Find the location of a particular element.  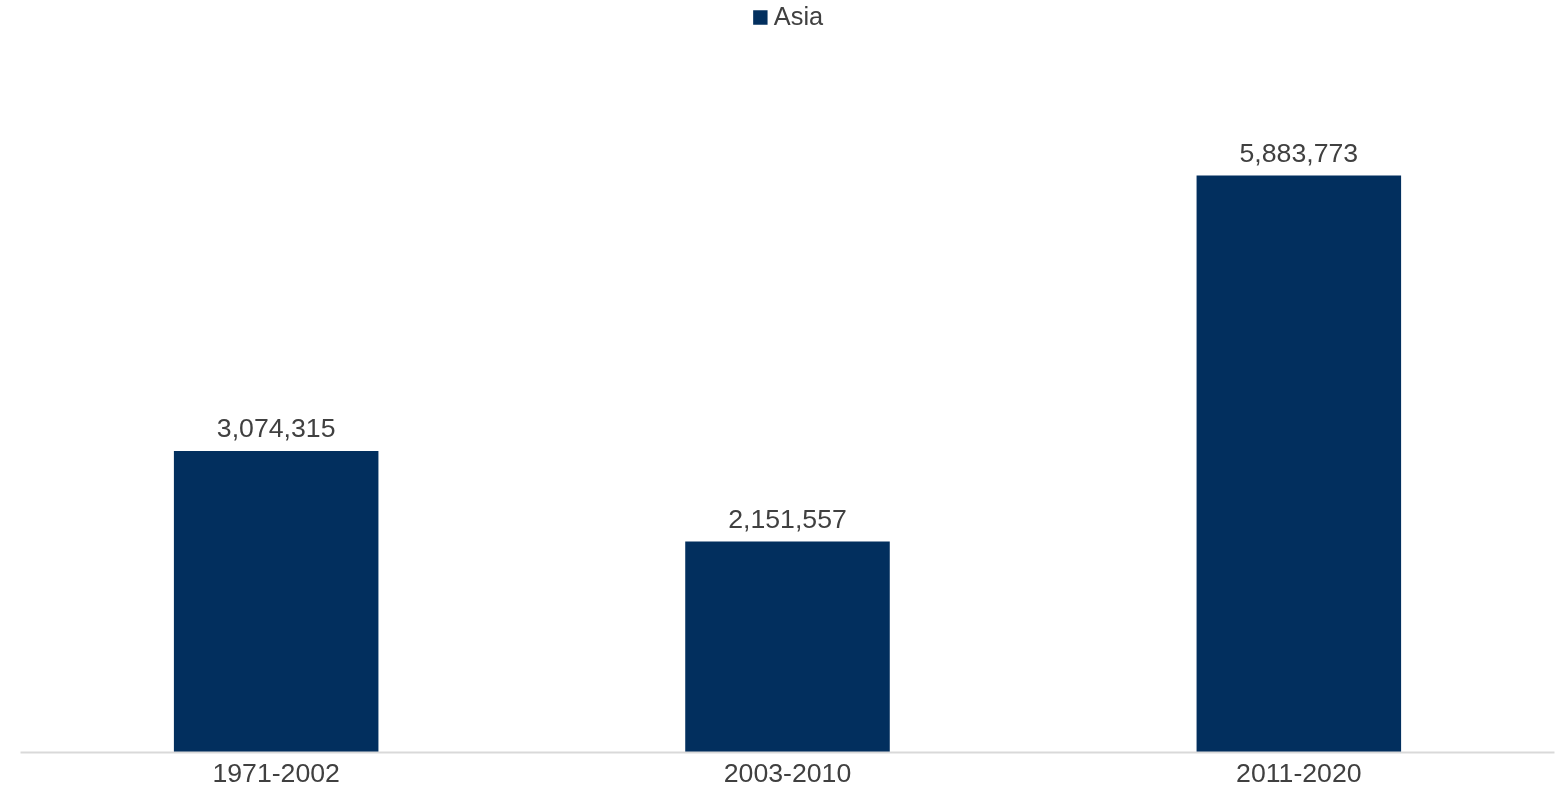

data-label: 3,074,315 is located at coordinates (276, 428).